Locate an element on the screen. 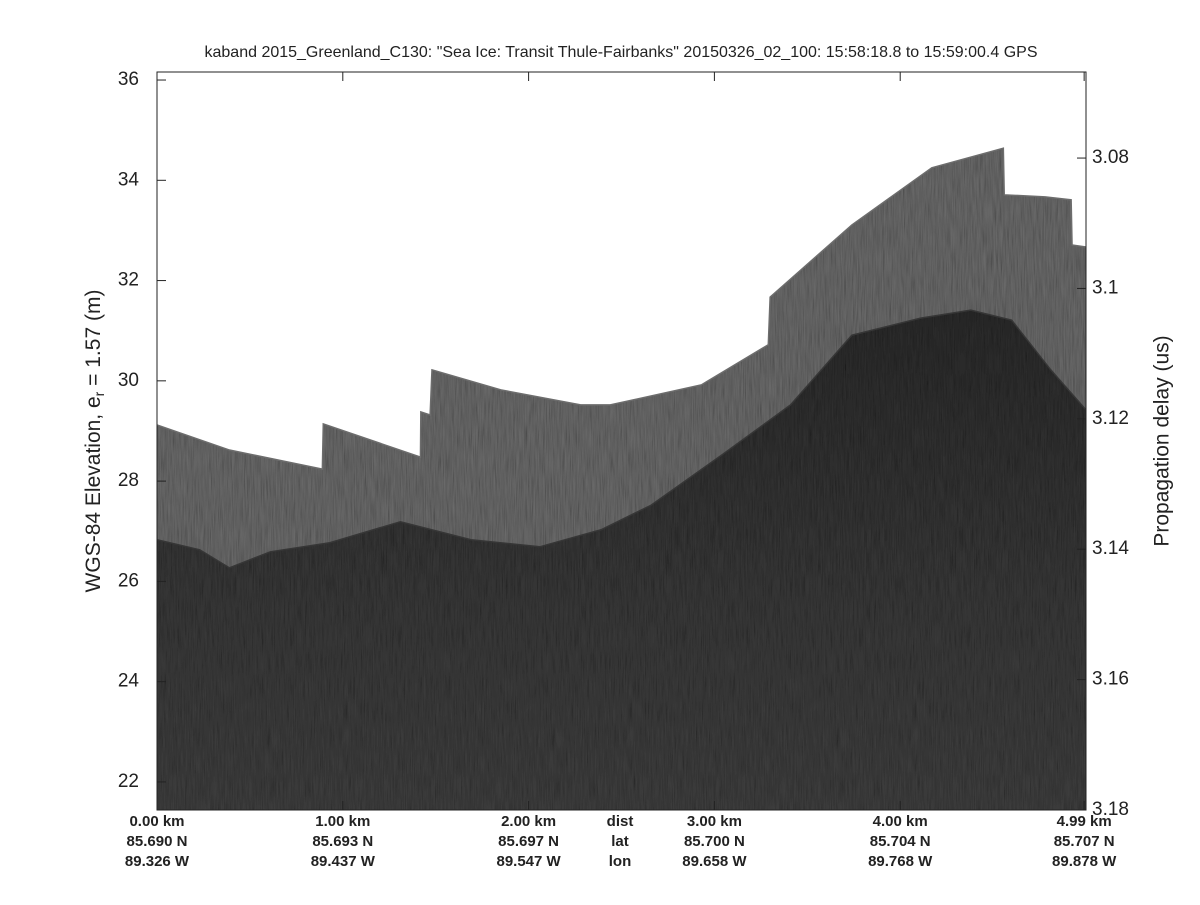  y-label-subscript: r is located at coordinates (99, 393).